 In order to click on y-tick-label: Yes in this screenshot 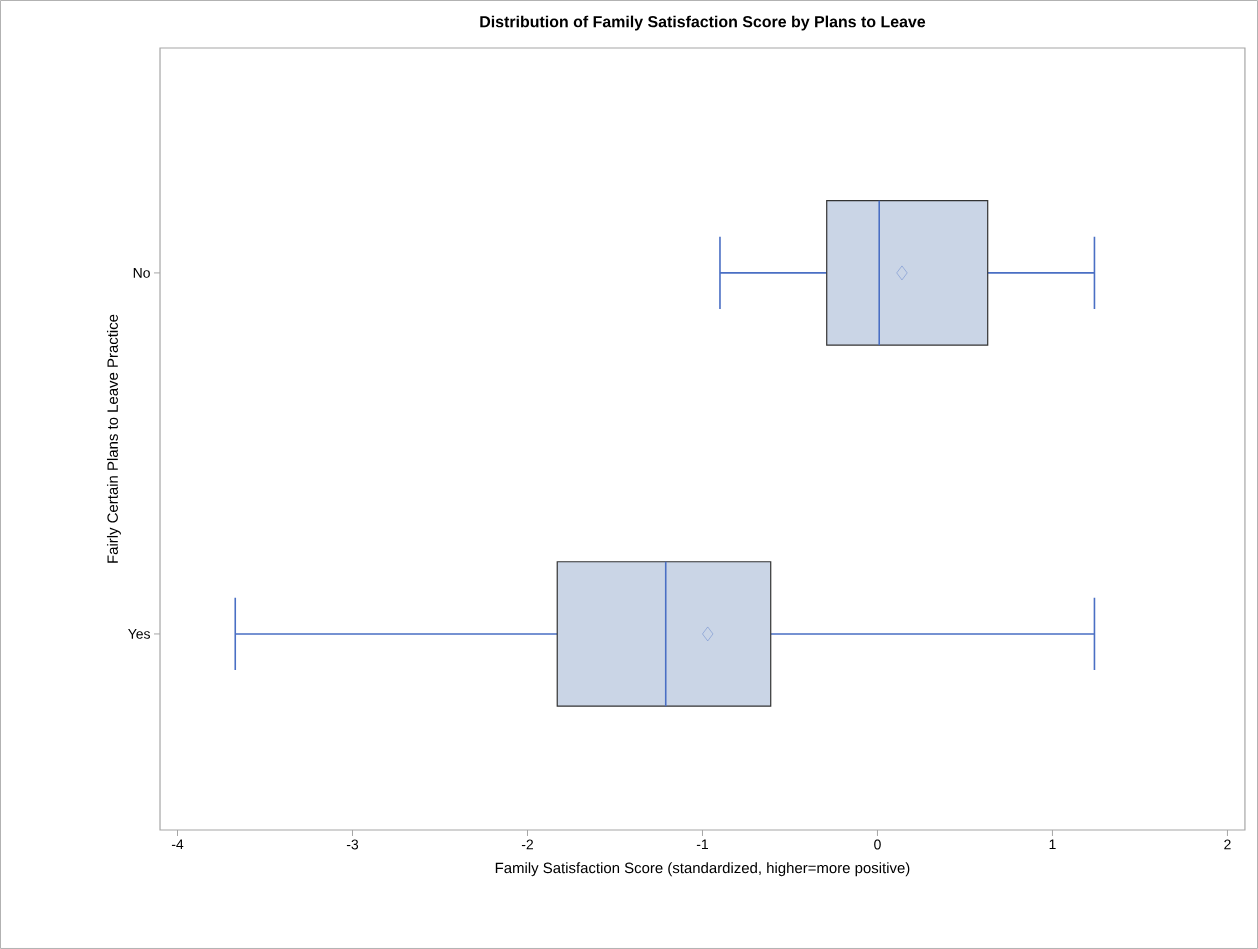, I will do `click(139, 634)`.